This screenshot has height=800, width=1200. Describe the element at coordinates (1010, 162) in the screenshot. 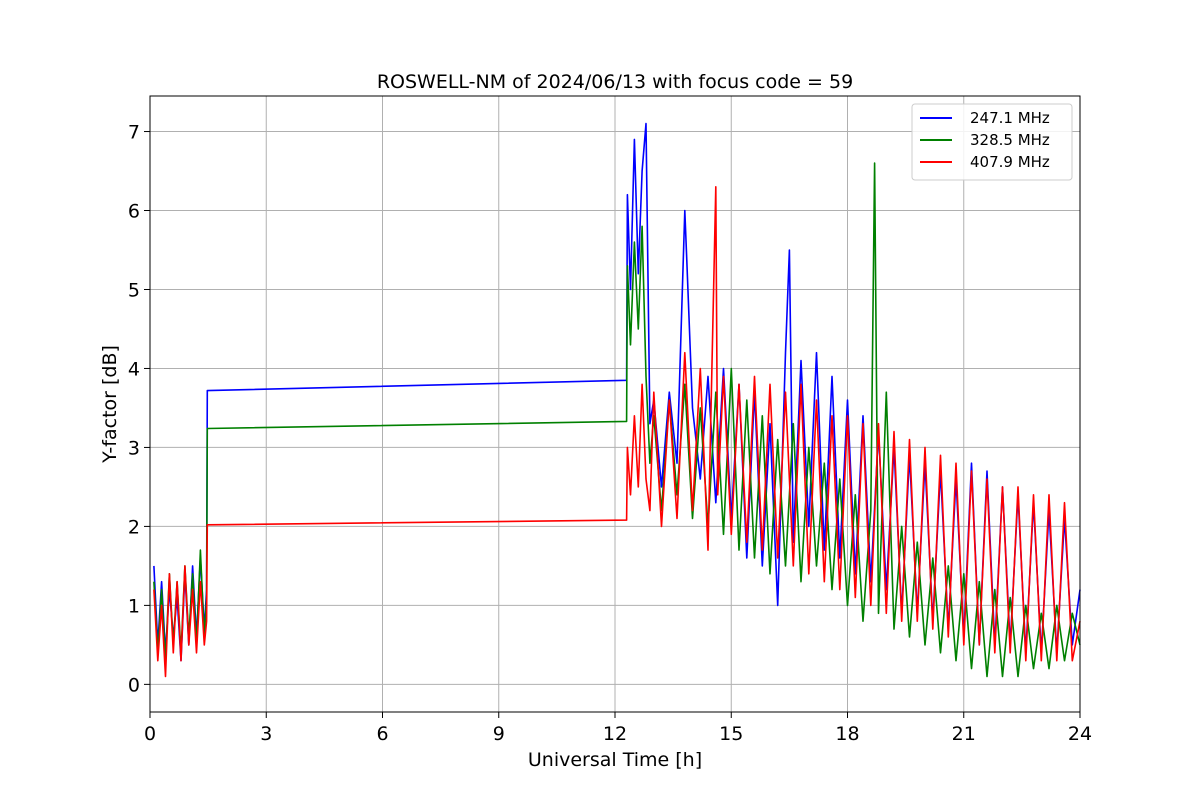

I see `legend-label: 407.9 MHz` at that location.